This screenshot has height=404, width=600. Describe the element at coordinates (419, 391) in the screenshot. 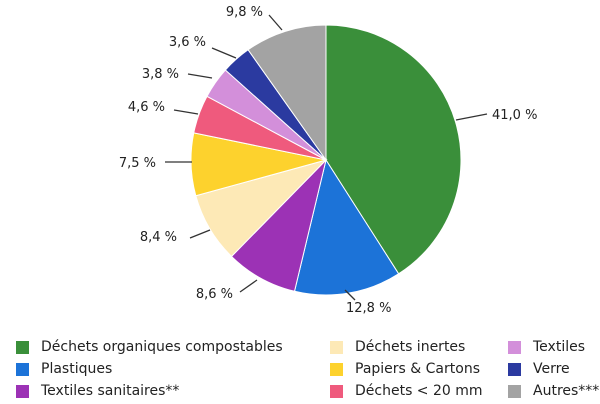

I see `legend-label: Déchets < 20 mm` at that location.